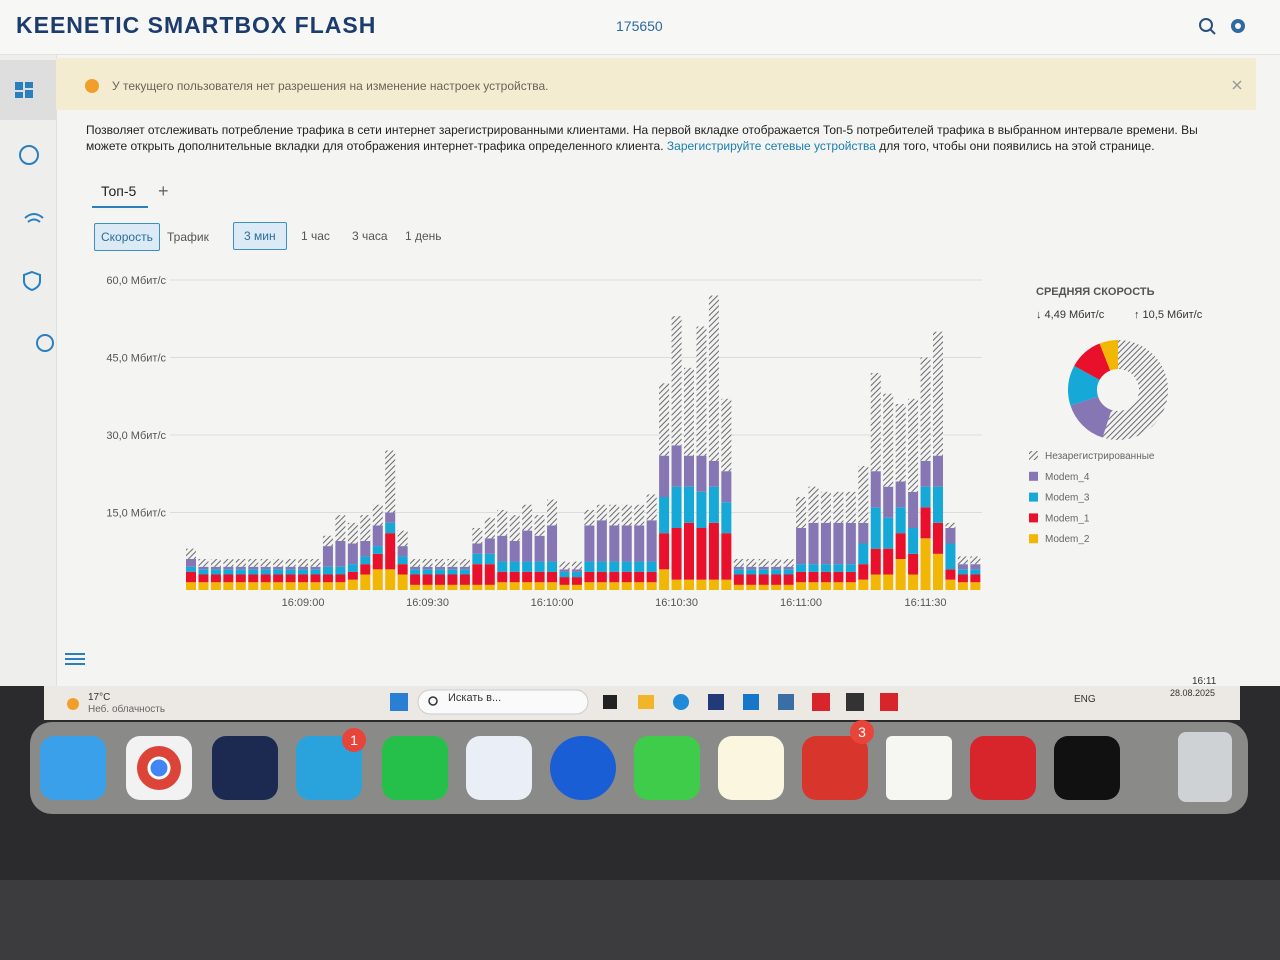  What do you see at coordinates (1067, 477) in the screenshot?
I see `legend-label: Modem_4` at bounding box center [1067, 477].